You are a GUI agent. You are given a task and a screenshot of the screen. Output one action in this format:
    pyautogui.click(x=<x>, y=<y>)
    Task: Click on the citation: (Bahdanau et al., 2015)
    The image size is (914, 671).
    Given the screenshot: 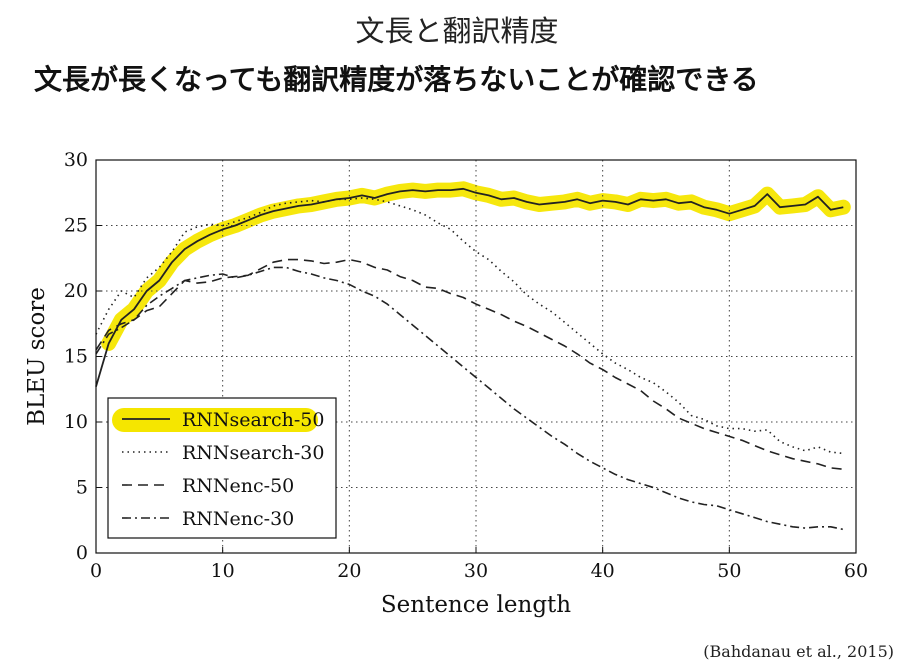 What is the action you would take?
    pyautogui.click(x=798, y=651)
    